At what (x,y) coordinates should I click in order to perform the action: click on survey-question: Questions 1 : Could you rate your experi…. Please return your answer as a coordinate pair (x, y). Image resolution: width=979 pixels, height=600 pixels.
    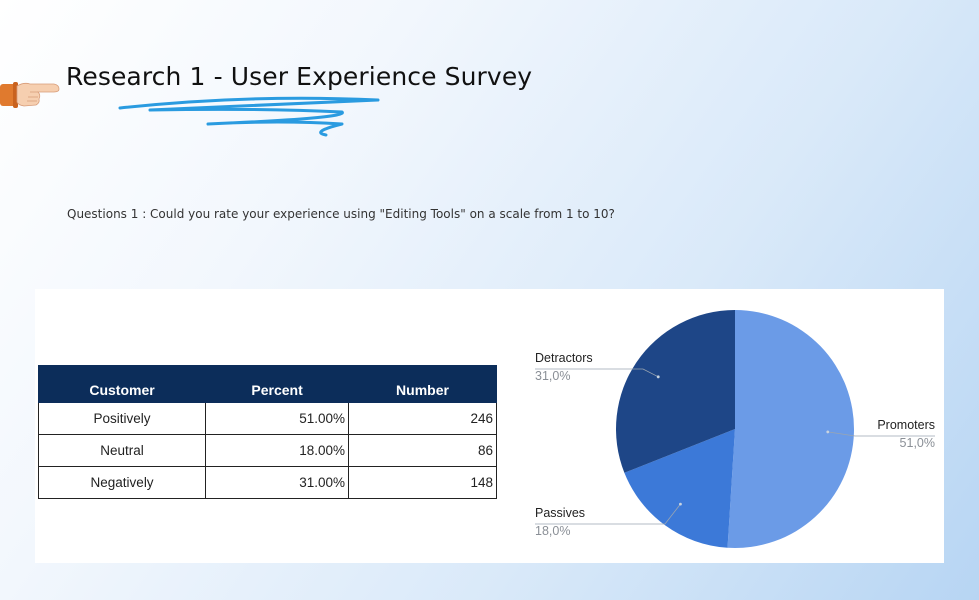
    Looking at the image, I should click on (341, 214).